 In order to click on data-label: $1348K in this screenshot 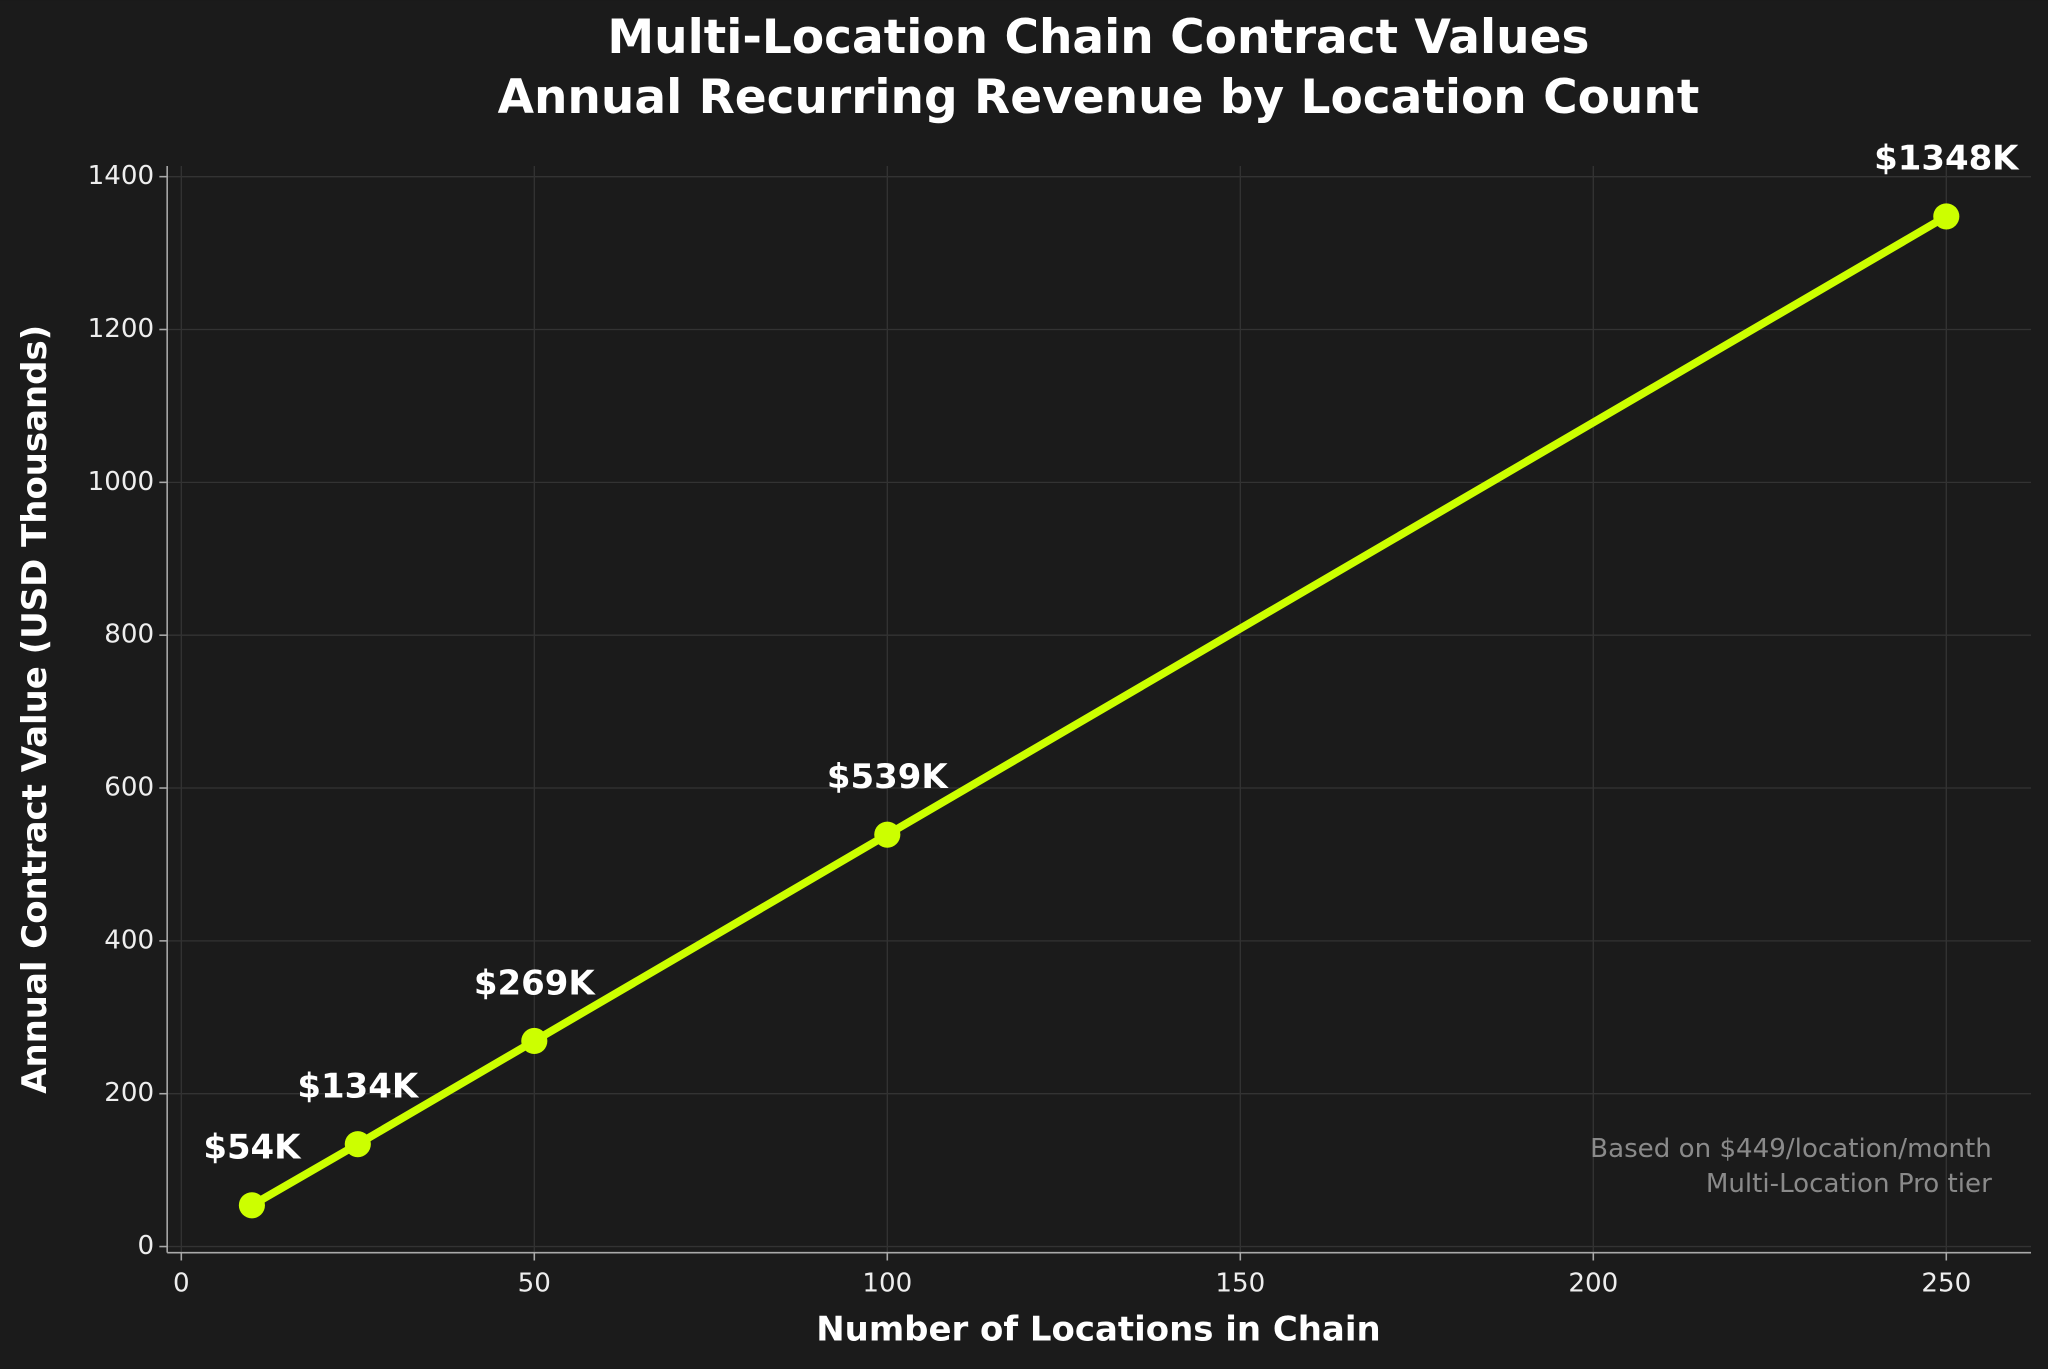, I will do `click(1947, 159)`.